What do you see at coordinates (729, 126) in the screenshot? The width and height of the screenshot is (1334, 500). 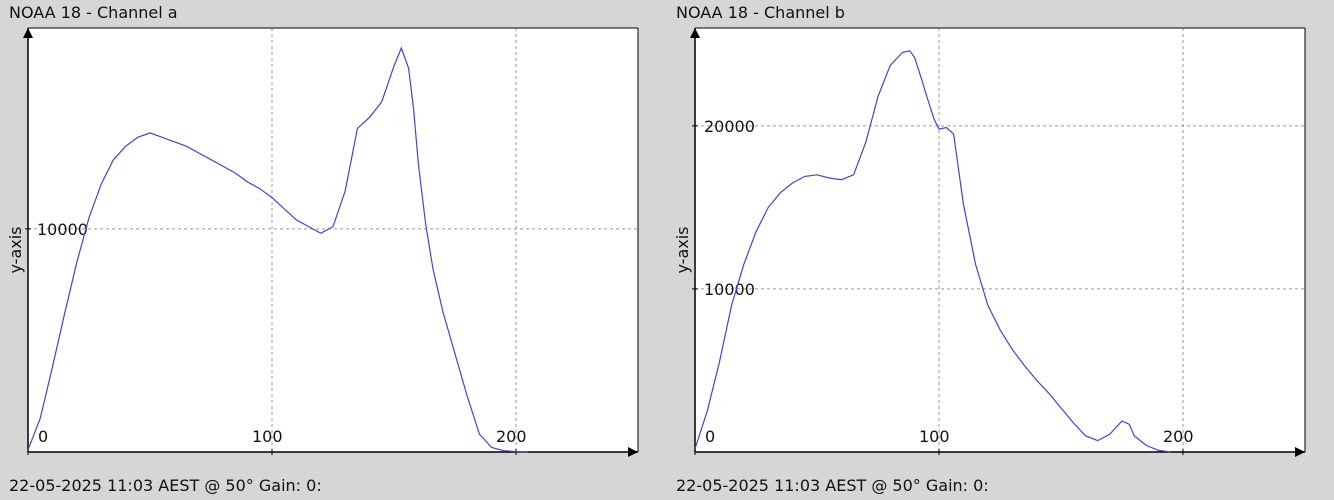 I see `y-tick-label: 20000` at bounding box center [729, 126].